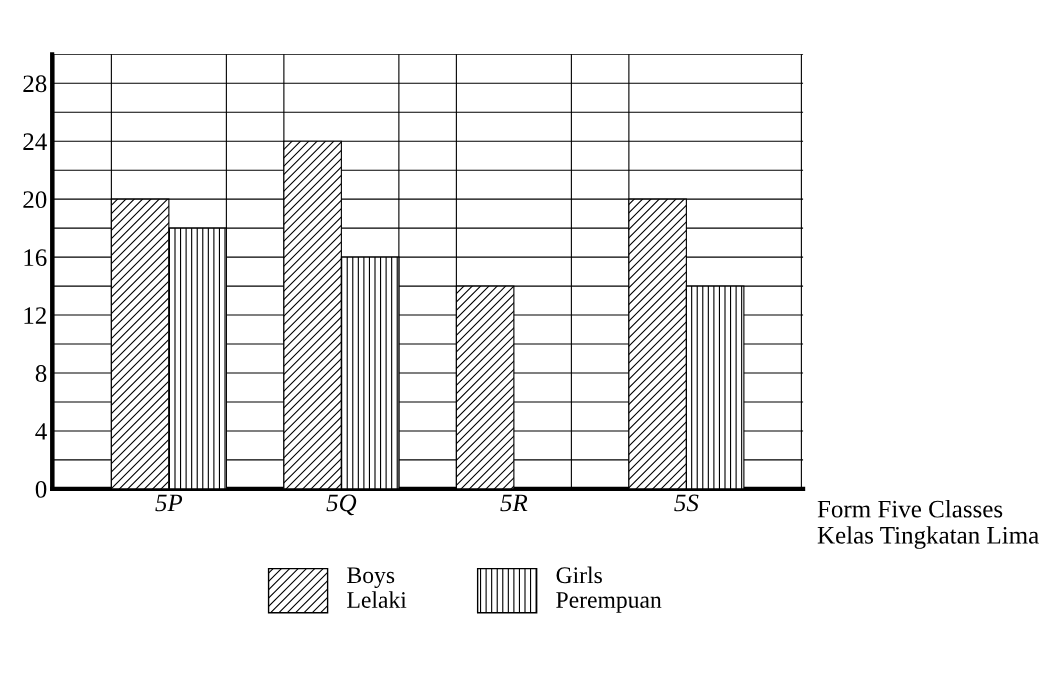  Describe the element at coordinates (686, 503) in the screenshot. I see `x-tick-label: 5S` at that location.